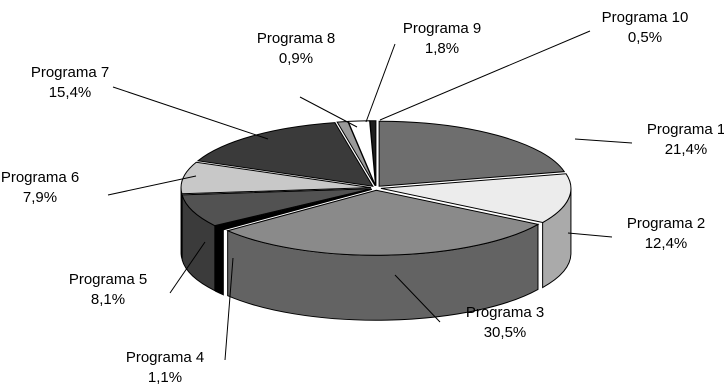 The image size is (724, 391). I want to click on slice-label-6: Programa 6, so click(40, 177).